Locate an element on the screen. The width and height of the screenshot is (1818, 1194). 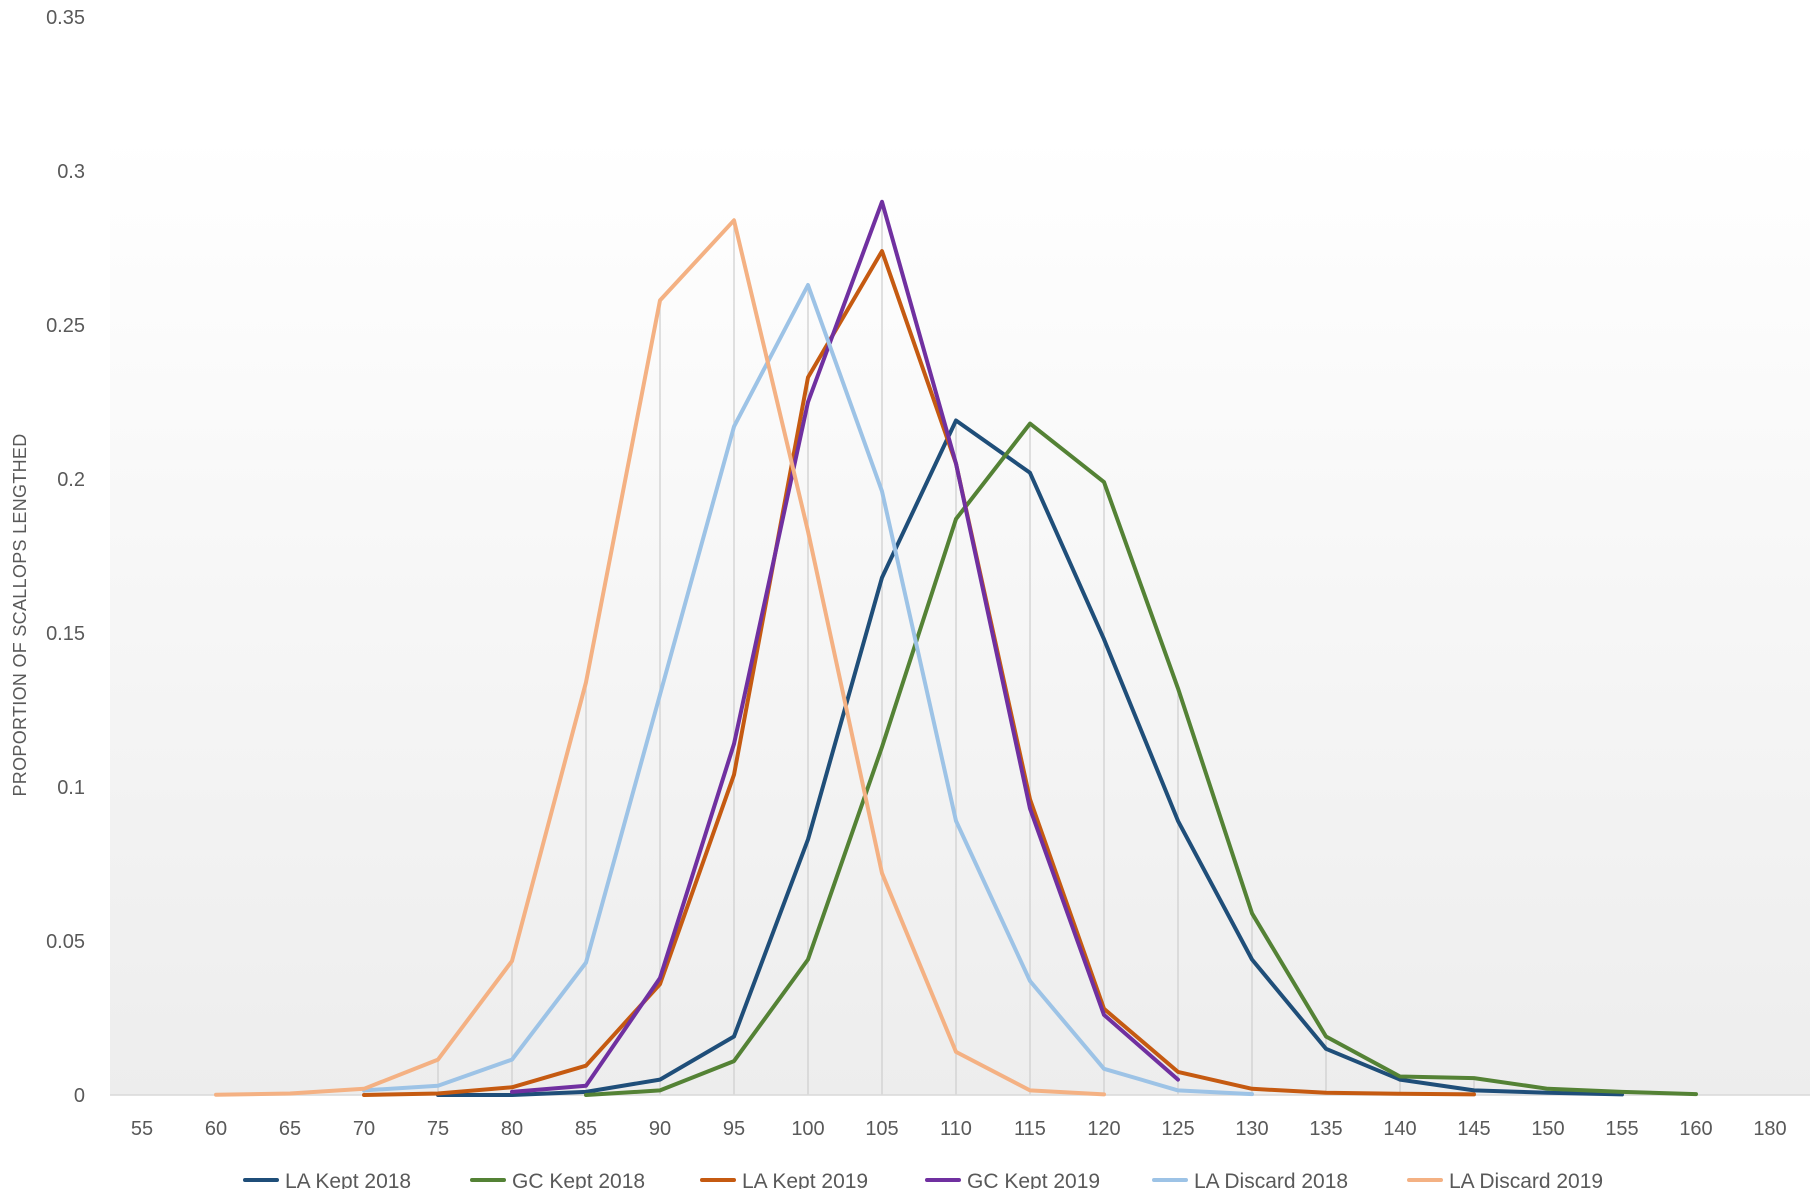
x-tick-label: 60 is located at coordinates (216, 1129).